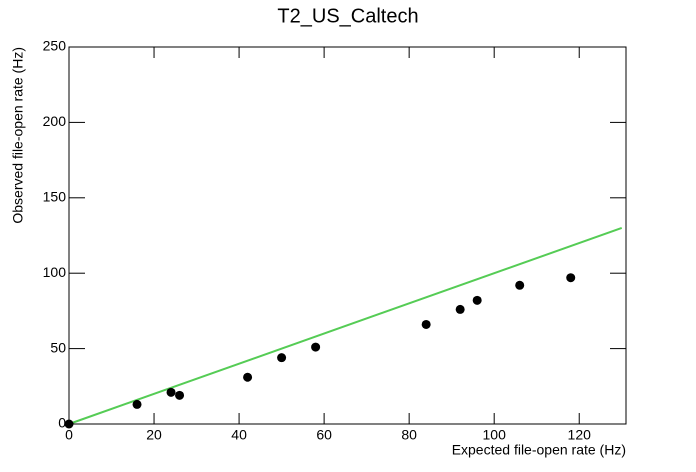 The image size is (696, 472). I want to click on y-tick-label: 0, so click(62, 423).